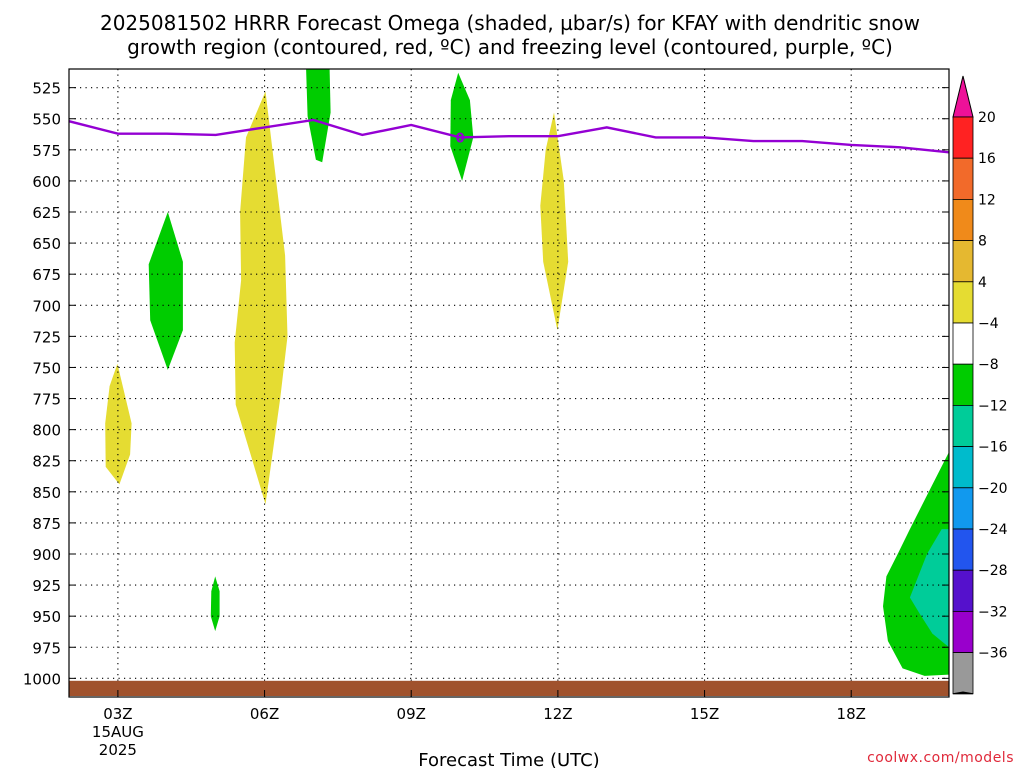  What do you see at coordinates (46, 213) in the screenshot?
I see `y-tick-label: 625` at bounding box center [46, 213].